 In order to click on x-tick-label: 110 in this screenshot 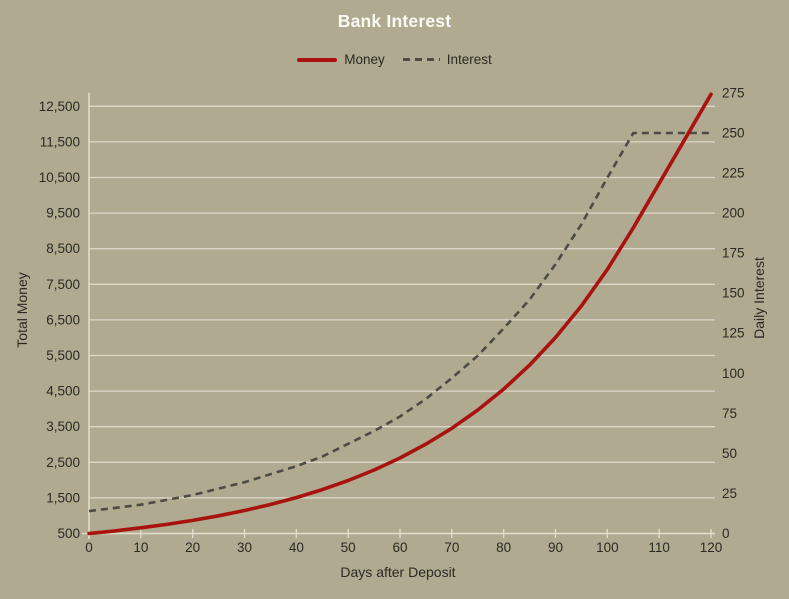, I will do `click(659, 547)`.